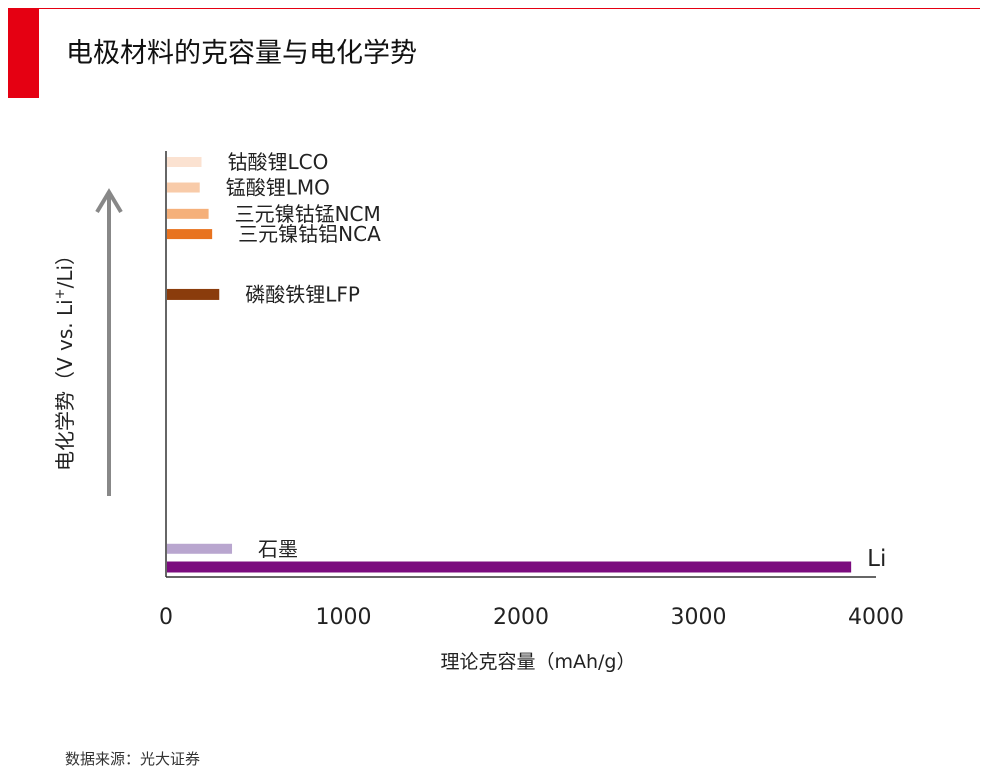 Image resolution: width=1000 pixels, height=781 pixels. I want to click on header-rule, so click(509, 8).